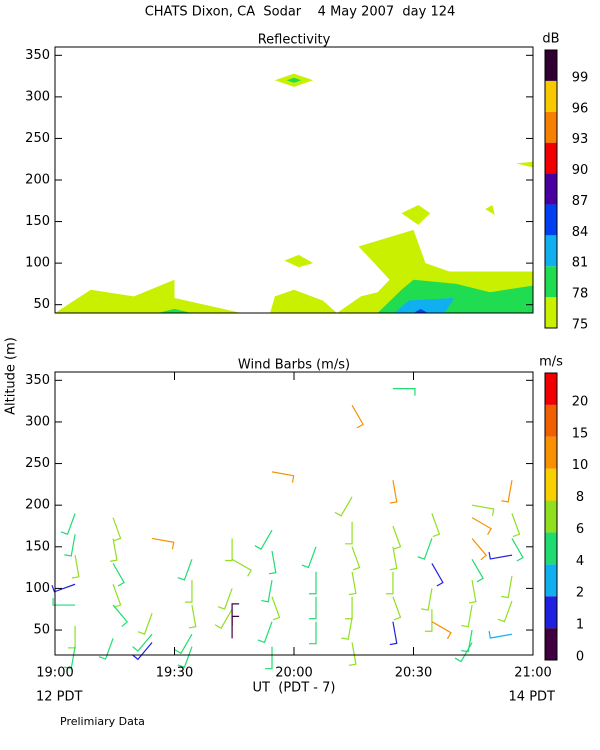  I want to click on colorbar-frame, so click(551, 516).